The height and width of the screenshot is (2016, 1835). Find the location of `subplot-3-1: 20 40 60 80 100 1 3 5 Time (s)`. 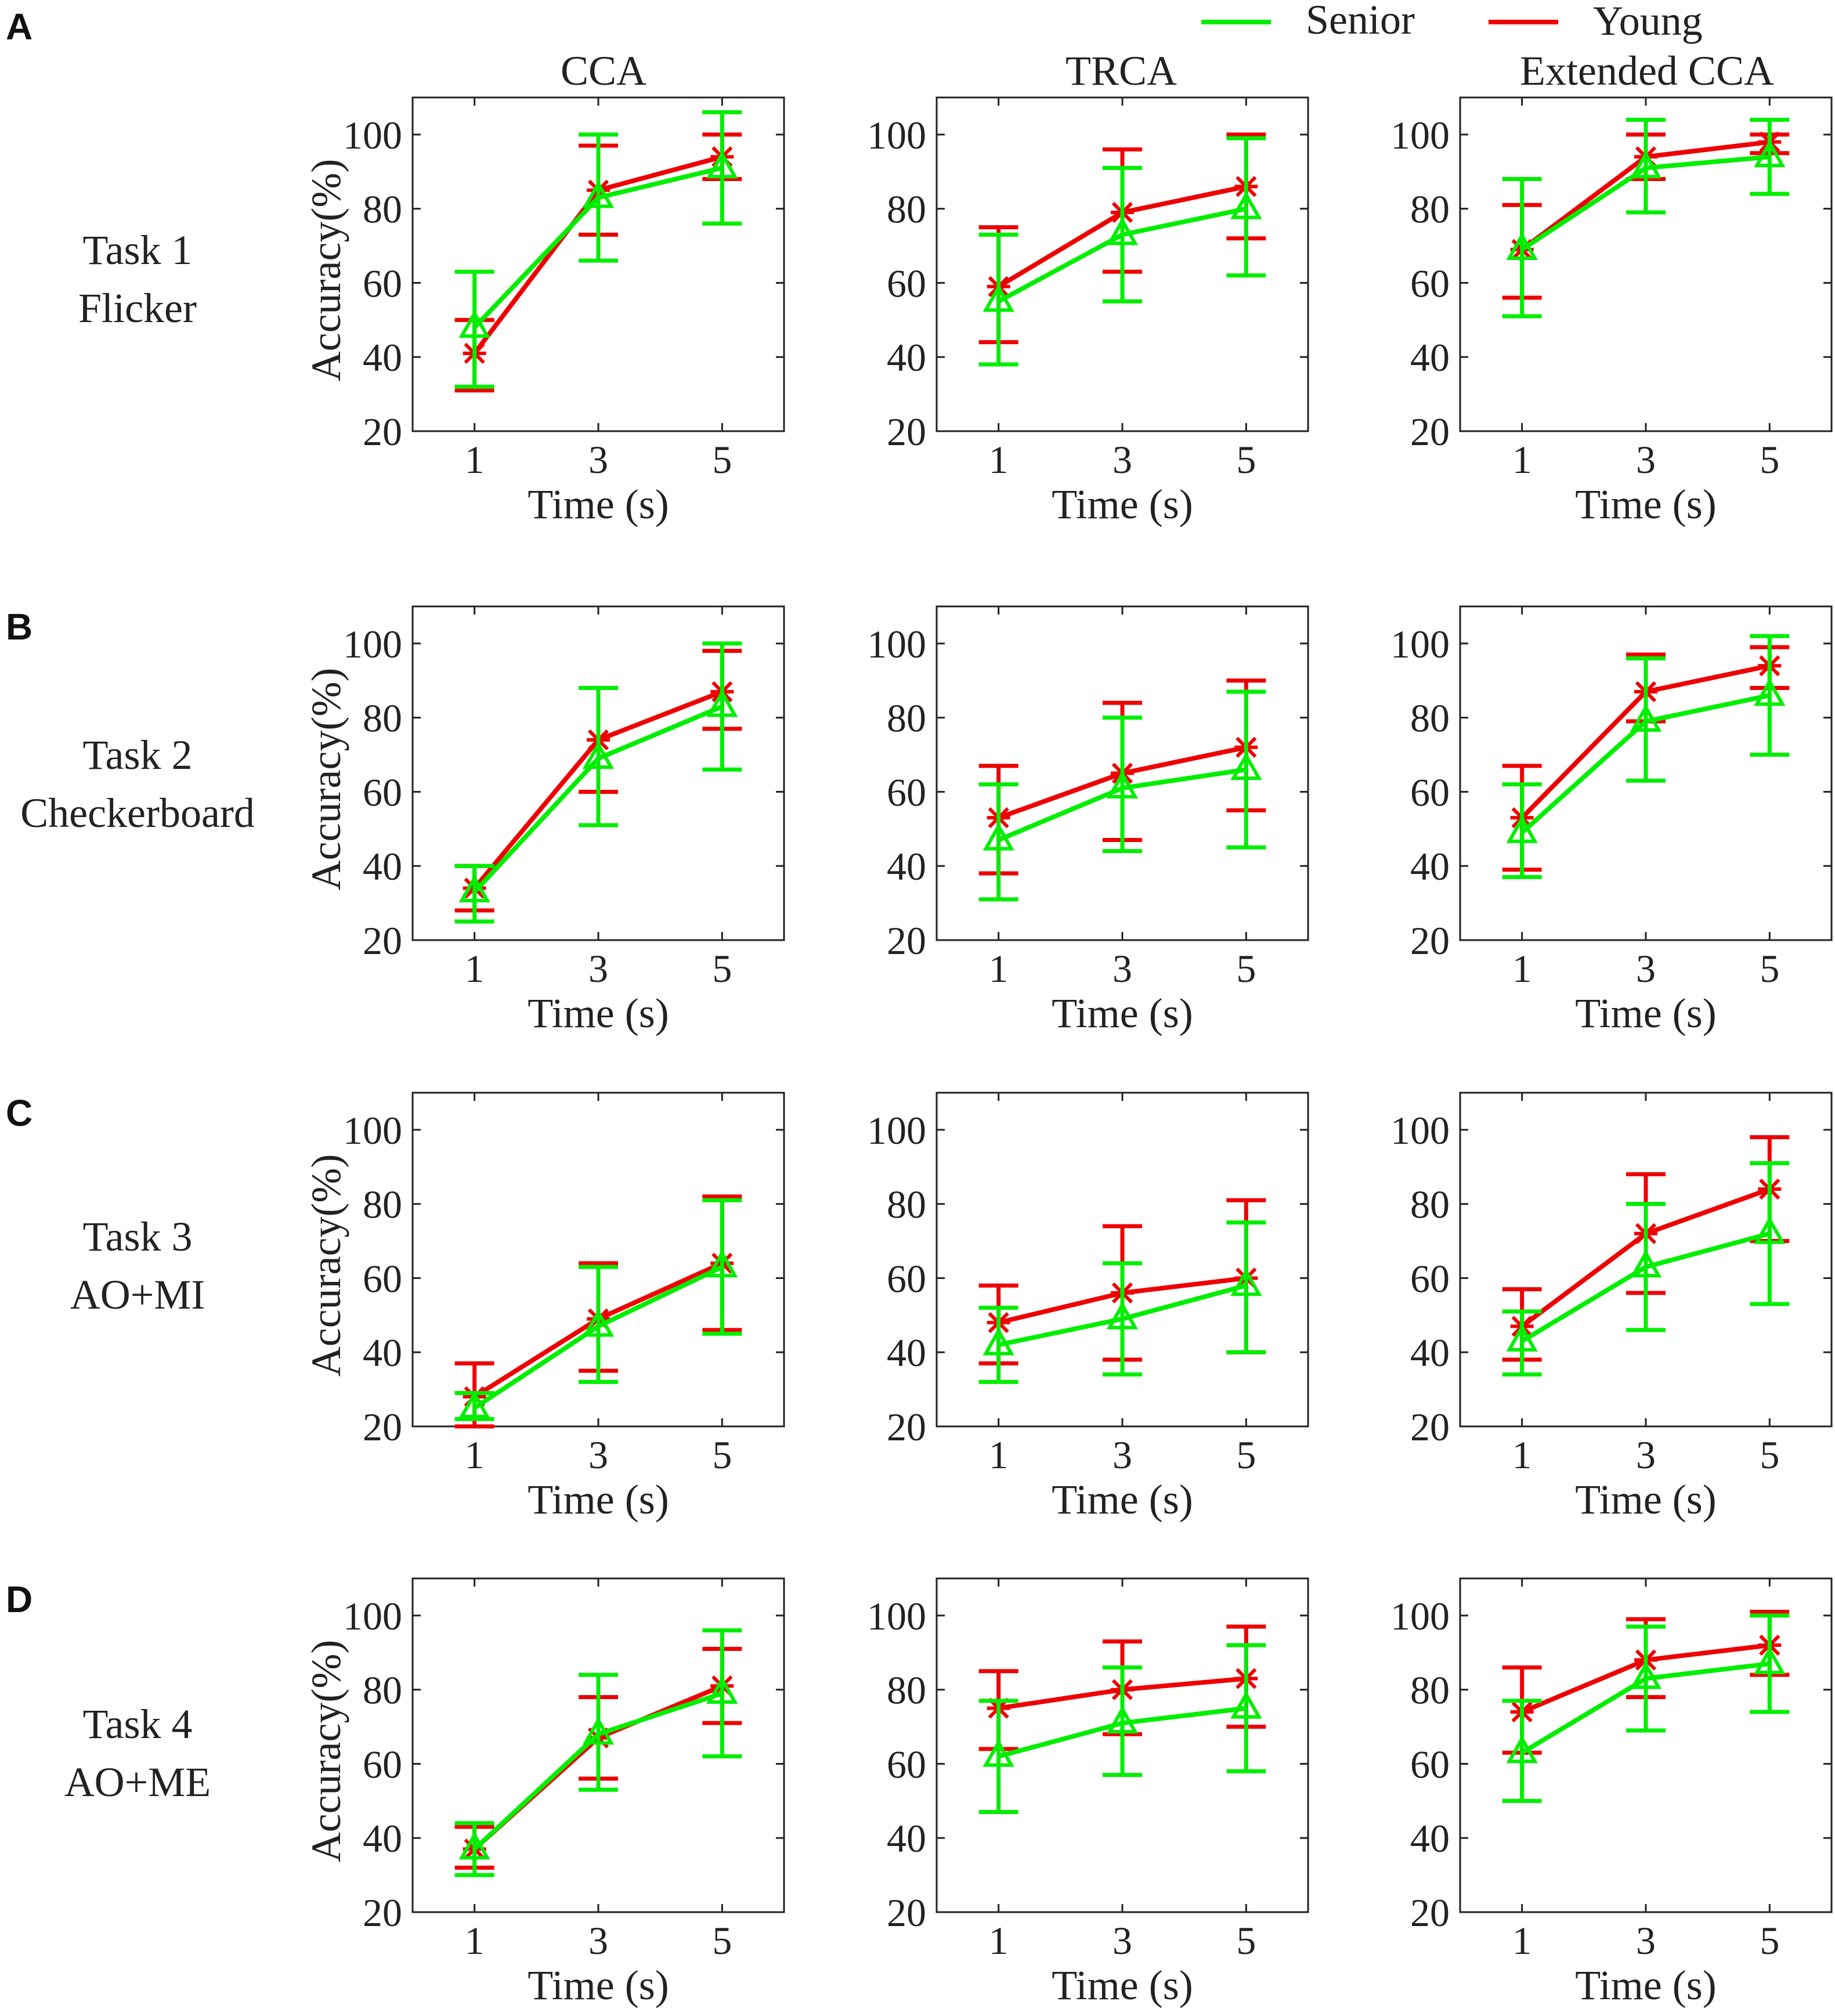

subplot-3-1: 20 40 60 80 100 1 3 5 Time (s) is located at coordinates (1088, 1792).